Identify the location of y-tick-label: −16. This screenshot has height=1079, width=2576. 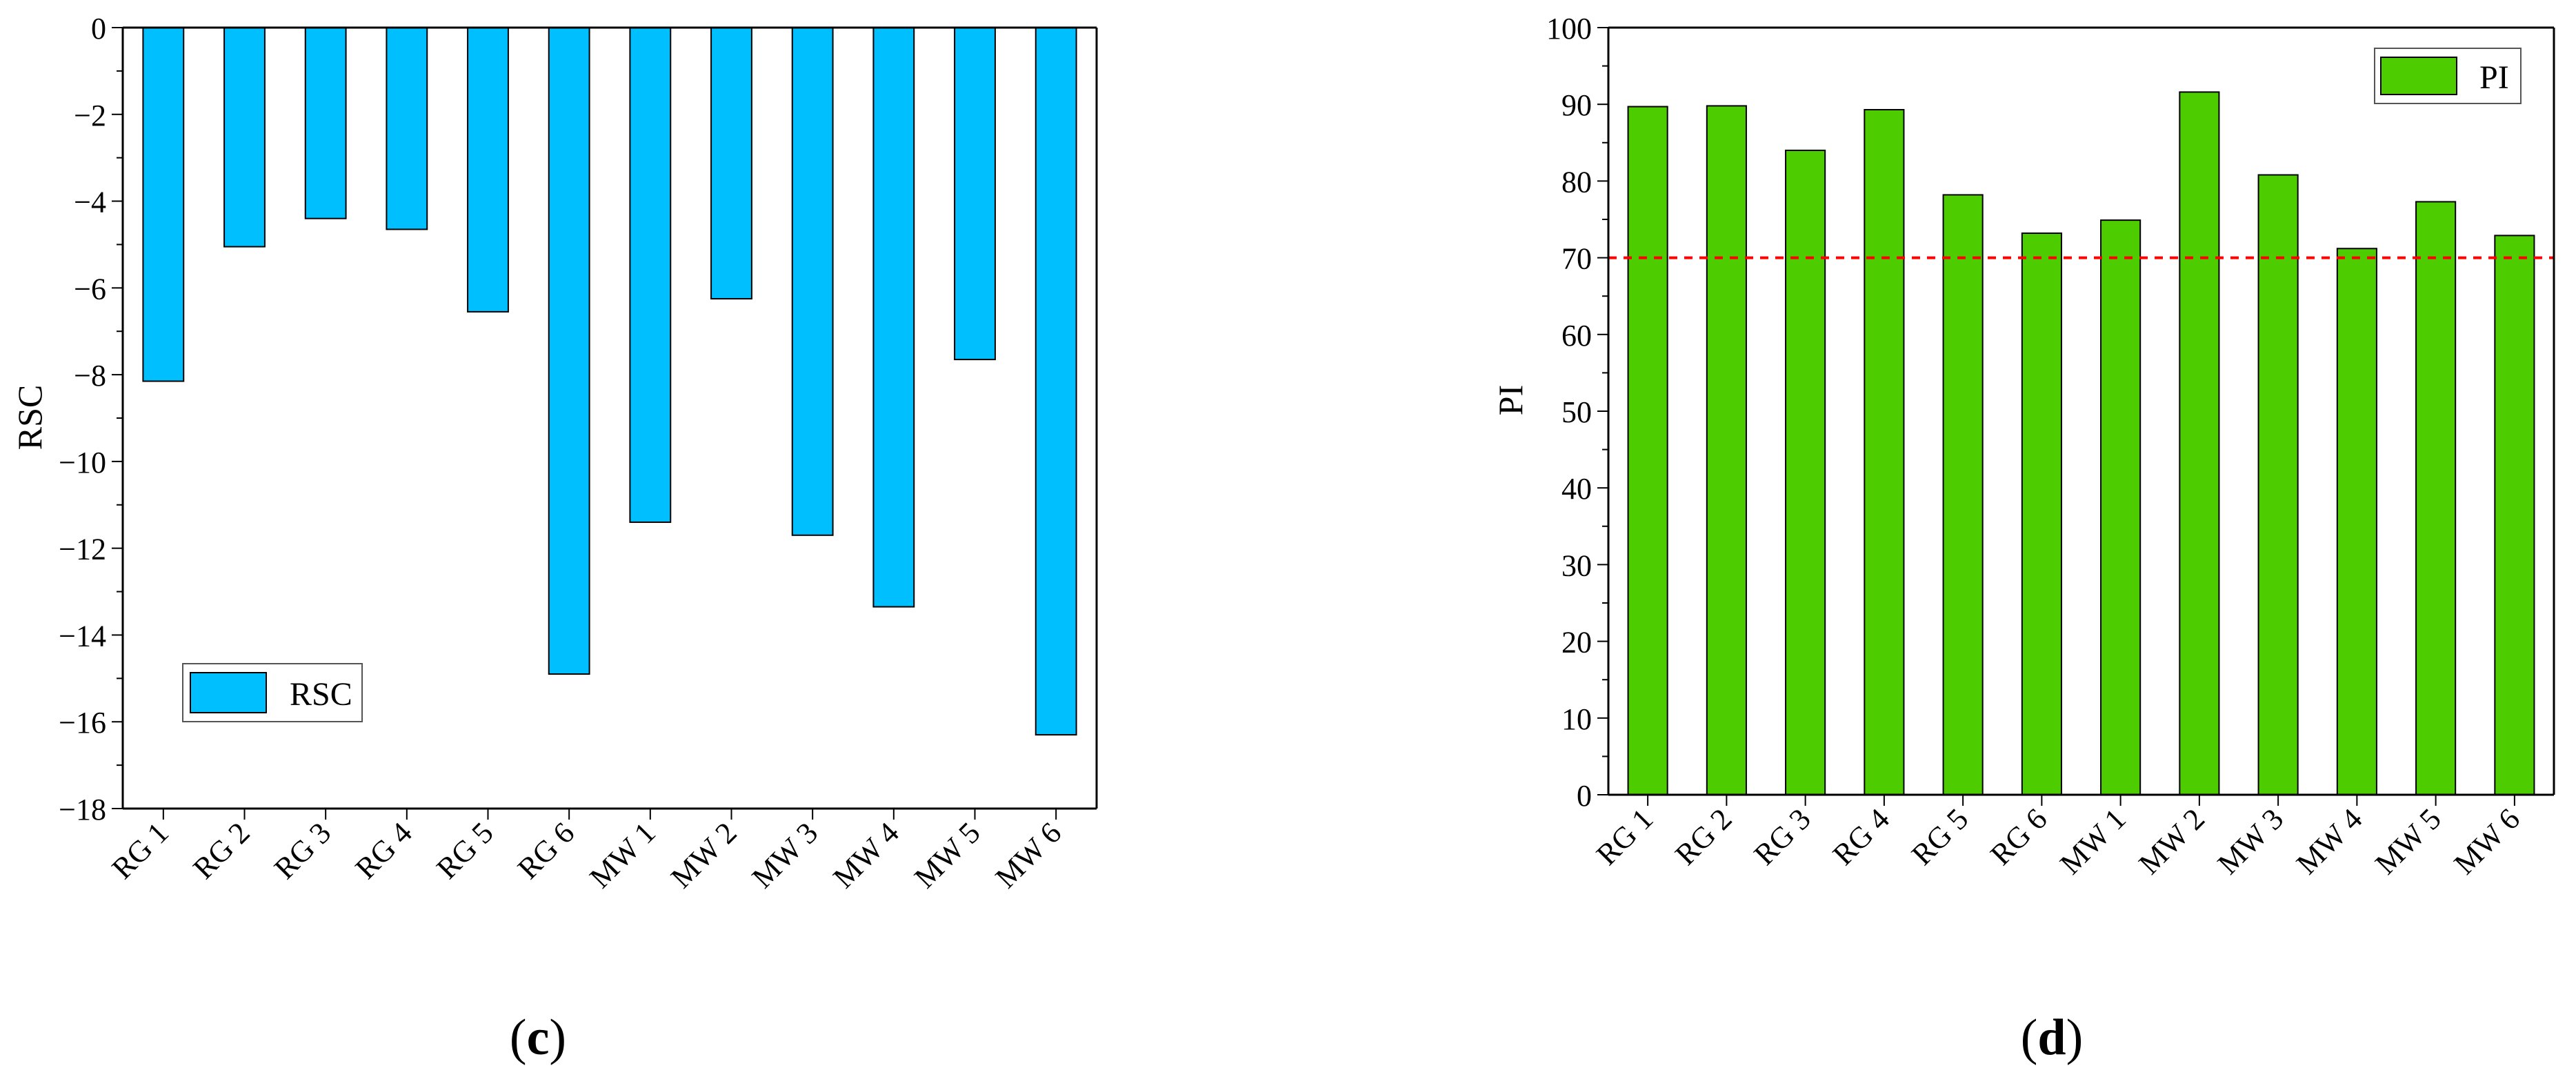
(82, 723).